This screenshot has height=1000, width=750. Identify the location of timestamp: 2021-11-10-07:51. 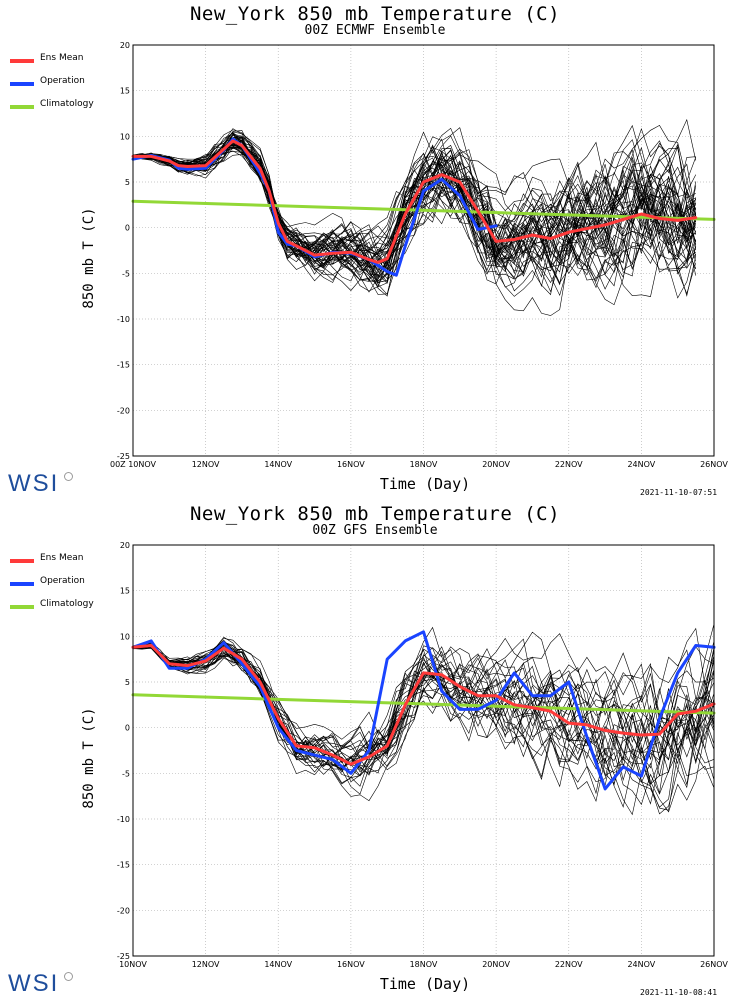
(679, 492).